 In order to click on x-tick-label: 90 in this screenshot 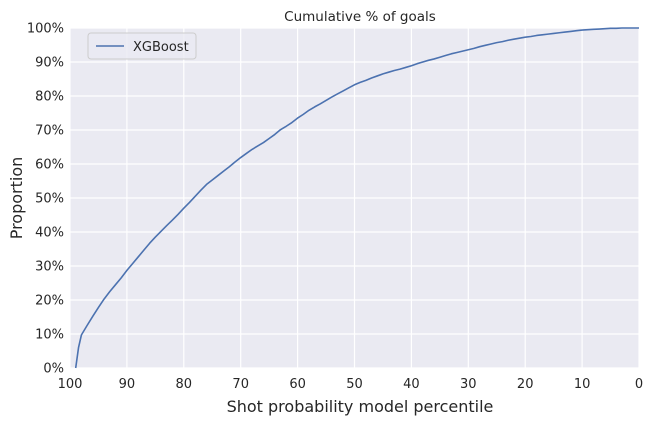, I will do `click(127, 384)`.